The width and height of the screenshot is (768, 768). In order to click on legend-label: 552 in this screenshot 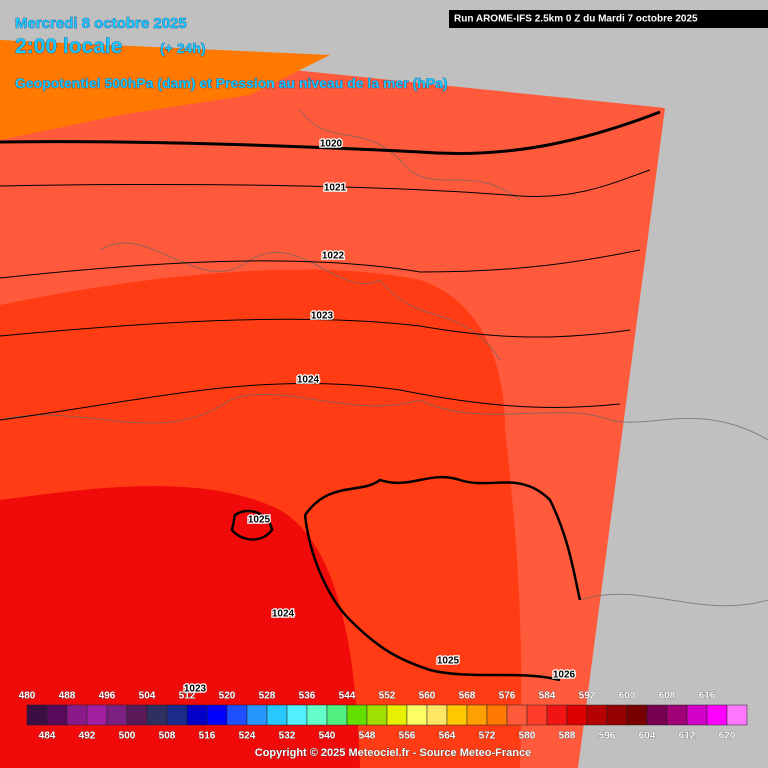, I will do `click(387, 696)`.